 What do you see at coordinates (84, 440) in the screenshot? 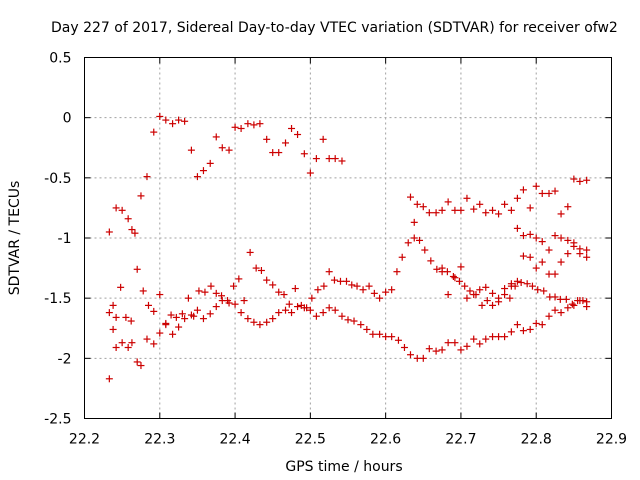
I see `x-tick-label: 22.2` at bounding box center [84, 440].